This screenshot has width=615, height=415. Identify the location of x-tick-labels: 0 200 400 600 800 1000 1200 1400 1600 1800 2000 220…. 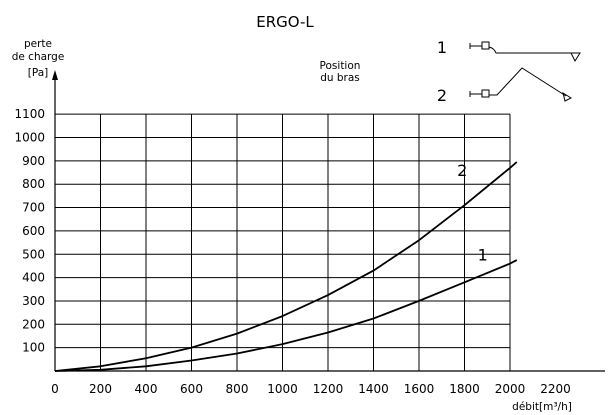
(311, 389).